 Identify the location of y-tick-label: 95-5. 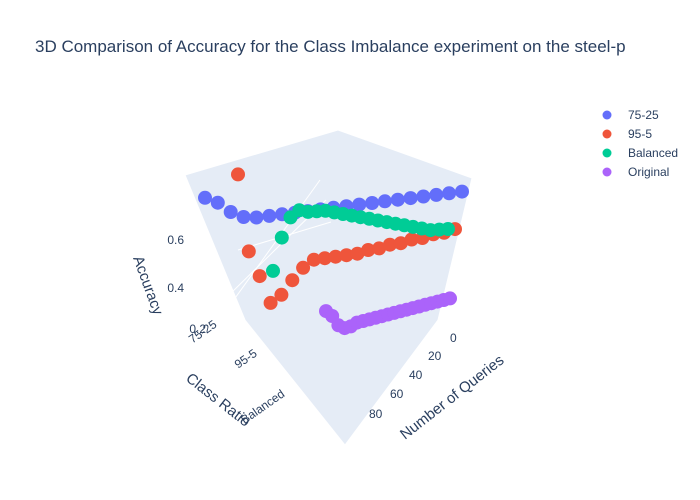
(246, 358).